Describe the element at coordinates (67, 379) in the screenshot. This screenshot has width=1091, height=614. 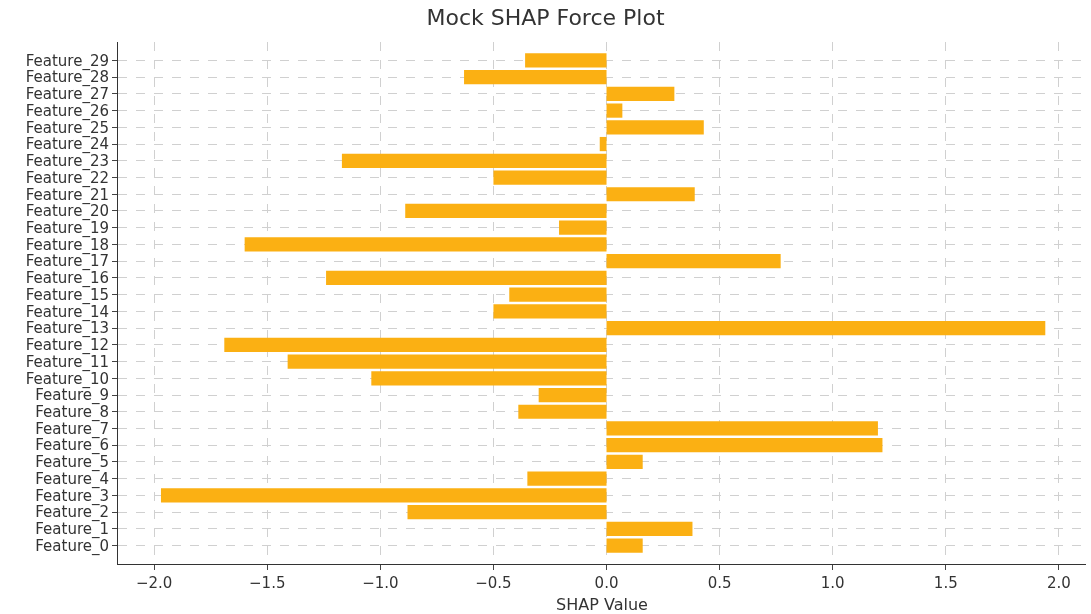
I see `y-tick-label: Feature_10` at that location.